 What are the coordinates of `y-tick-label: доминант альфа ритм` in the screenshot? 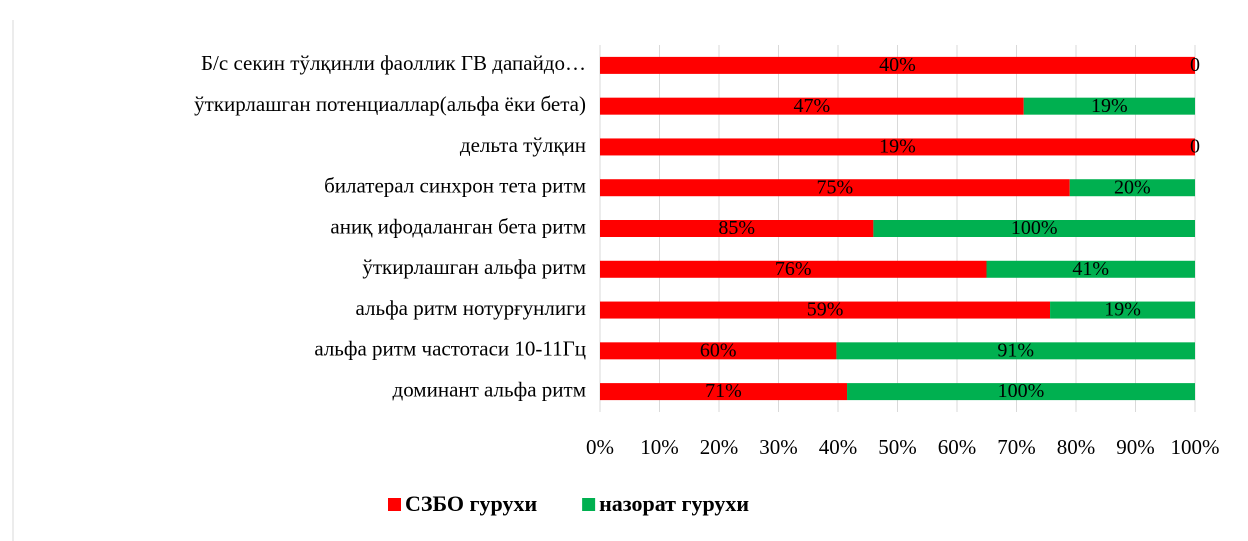 It's located at (489, 389).